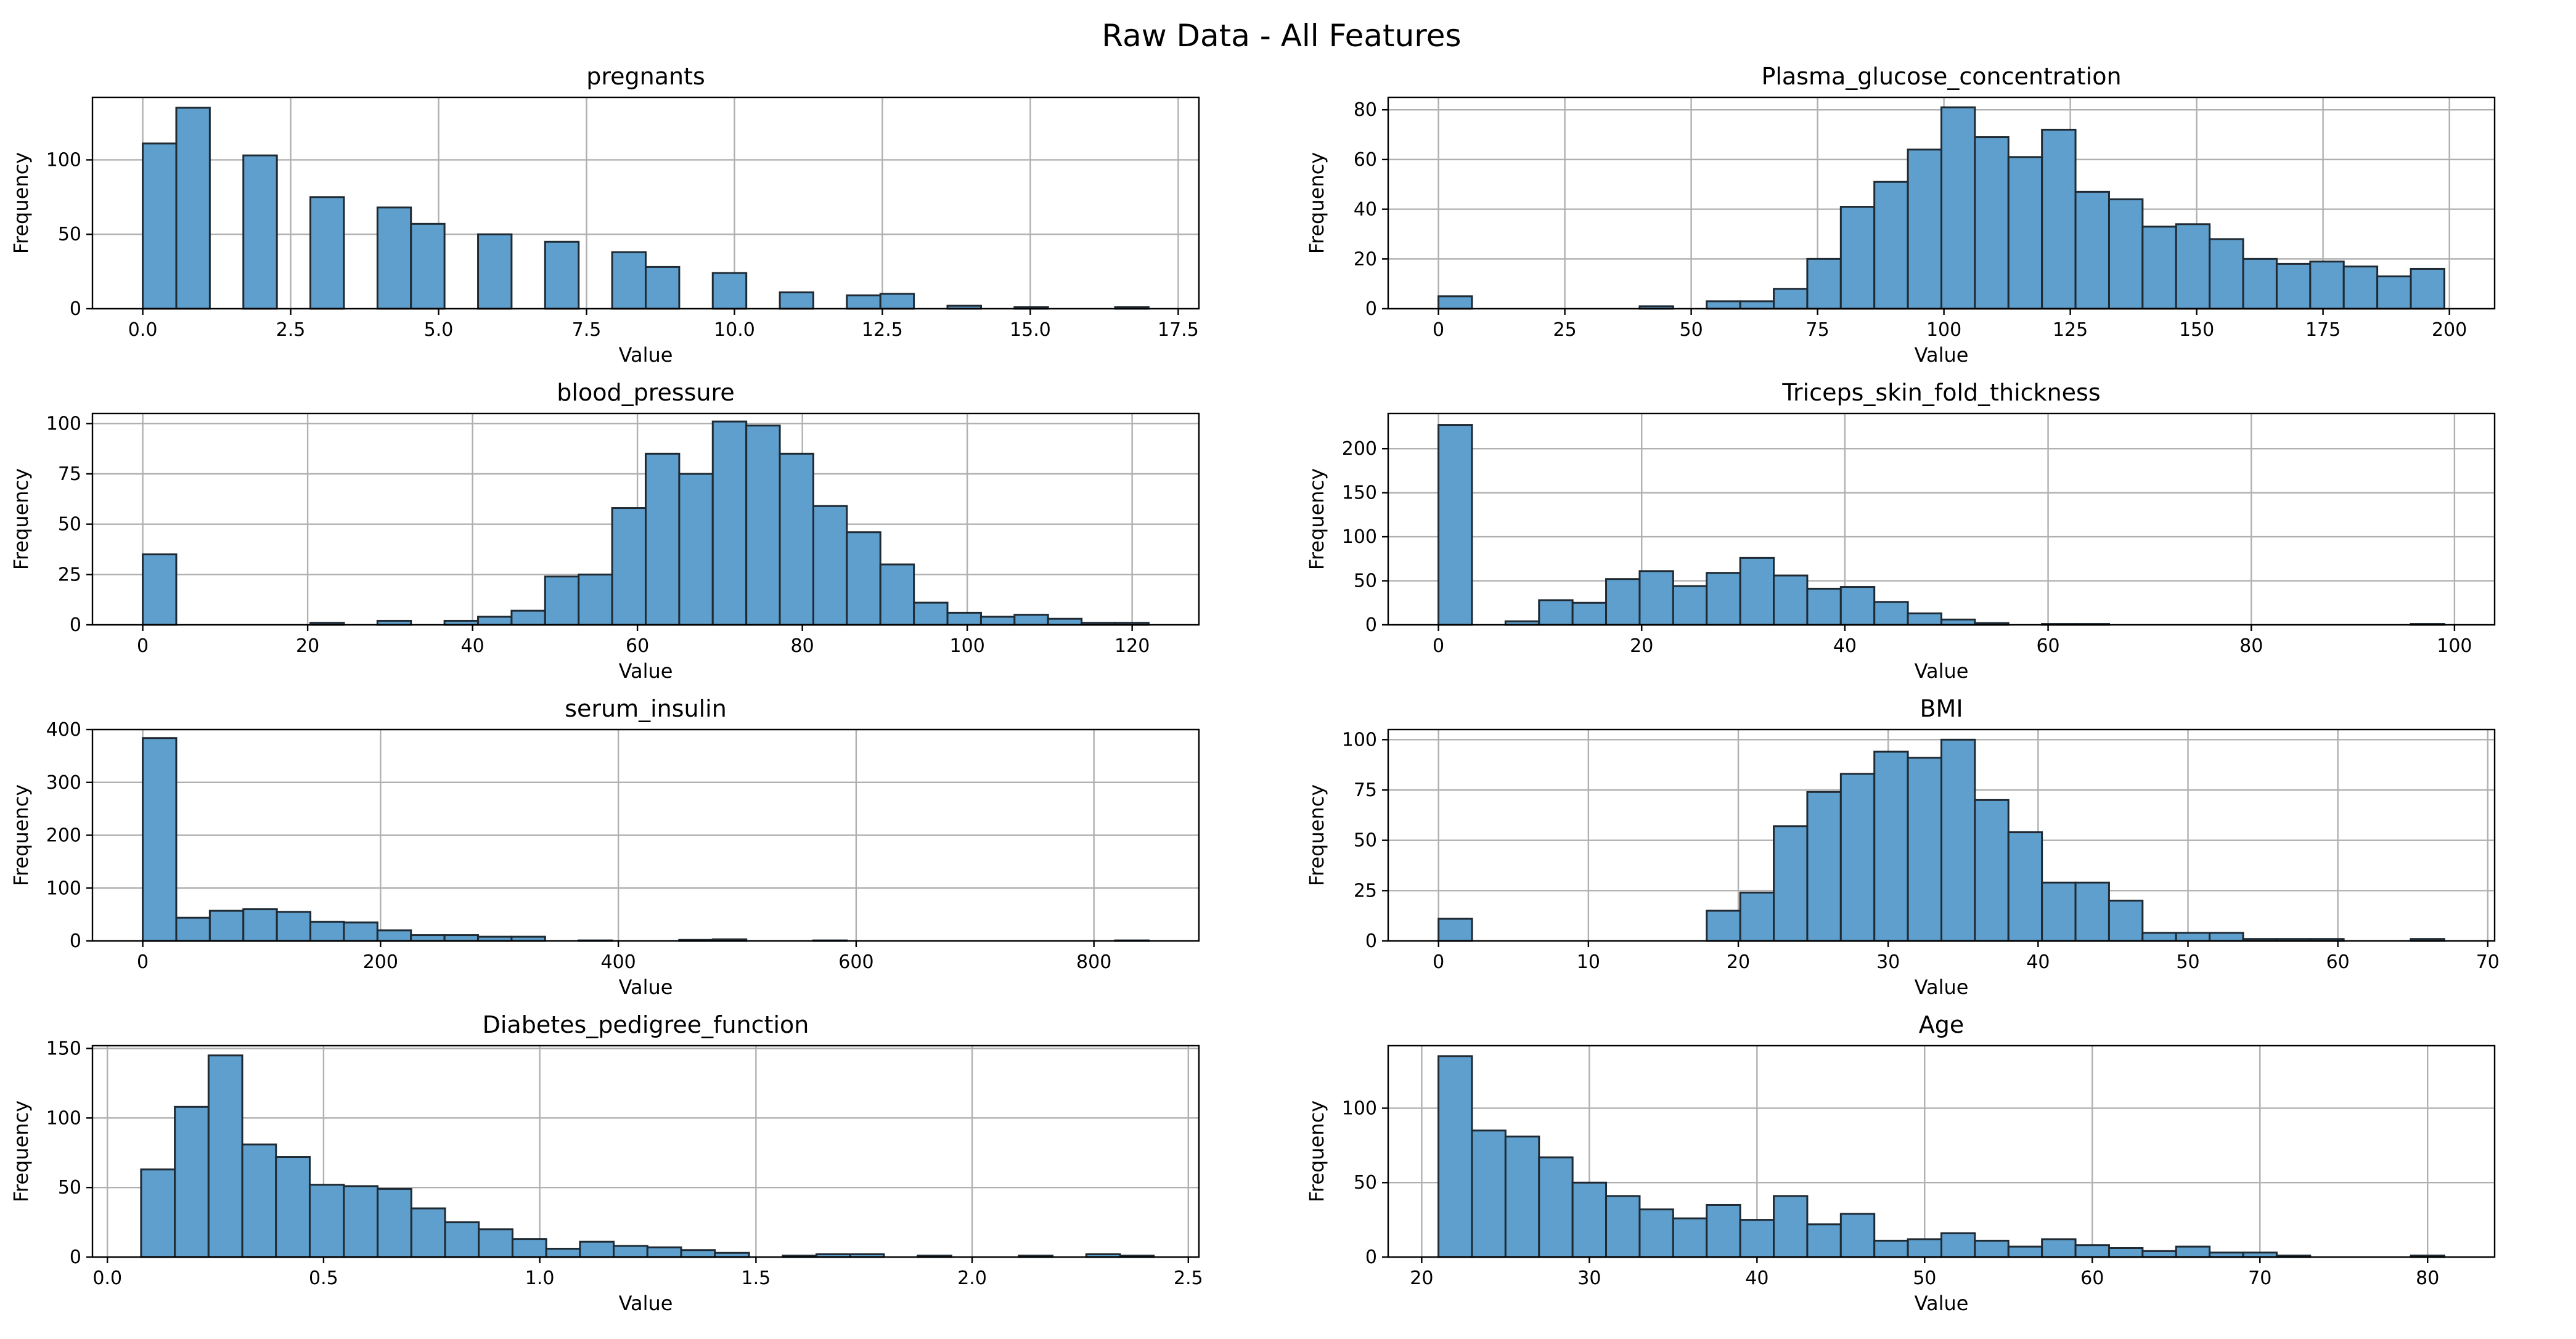 The width and height of the screenshot is (2576, 1339). Describe the element at coordinates (63, 783) in the screenshot. I see `y-tick-label: 300` at that location.